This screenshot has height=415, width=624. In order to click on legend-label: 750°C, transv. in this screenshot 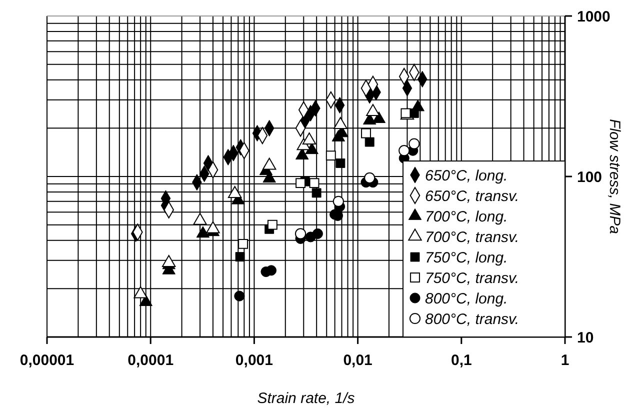, I will do `click(472, 278)`.